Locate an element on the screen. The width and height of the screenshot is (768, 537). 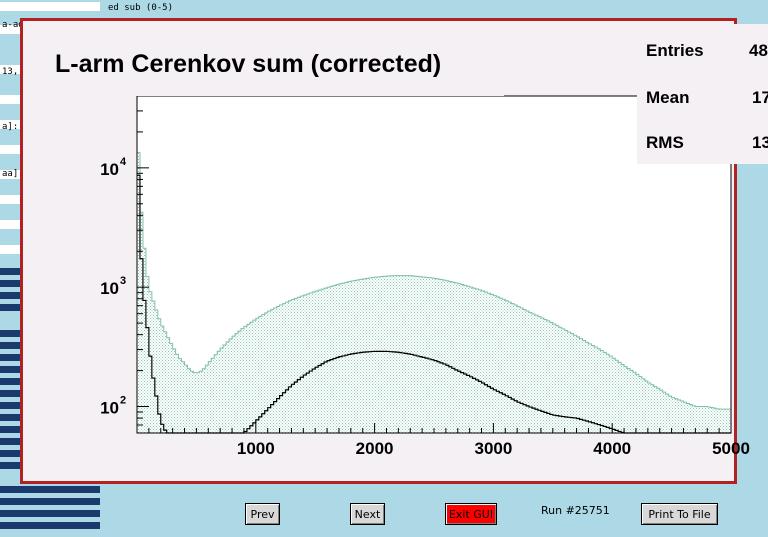
stat-label-entries: Entries is located at coordinates (675, 50).